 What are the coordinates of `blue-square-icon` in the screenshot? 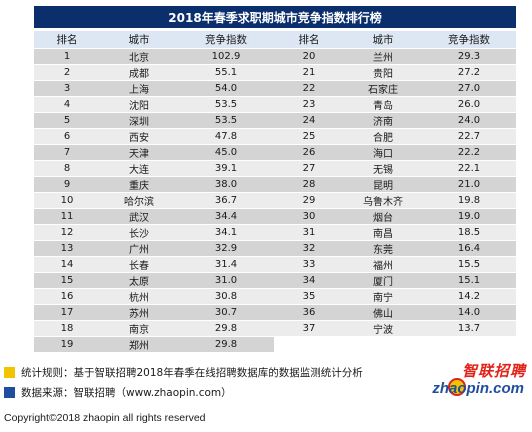 It's located at (9, 392).